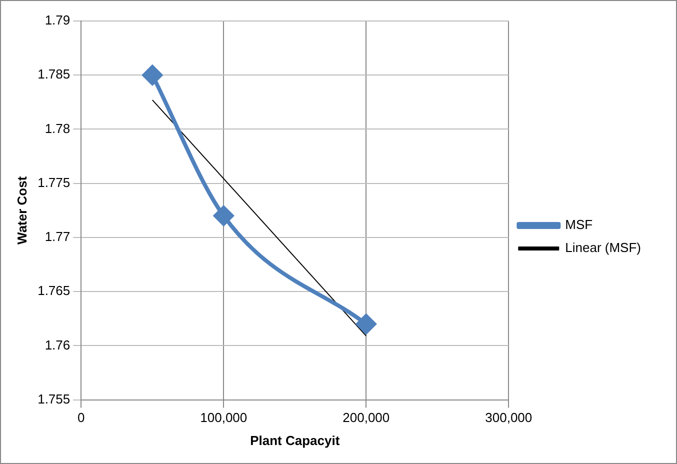 This screenshot has width=677, height=464. I want to click on x-tick-label: 300,000, so click(508, 418).